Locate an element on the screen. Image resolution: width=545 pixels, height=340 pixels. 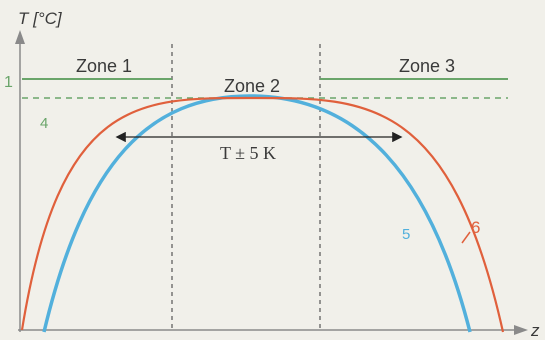
curve-label-6: 6 is located at coordinates (475, 227).